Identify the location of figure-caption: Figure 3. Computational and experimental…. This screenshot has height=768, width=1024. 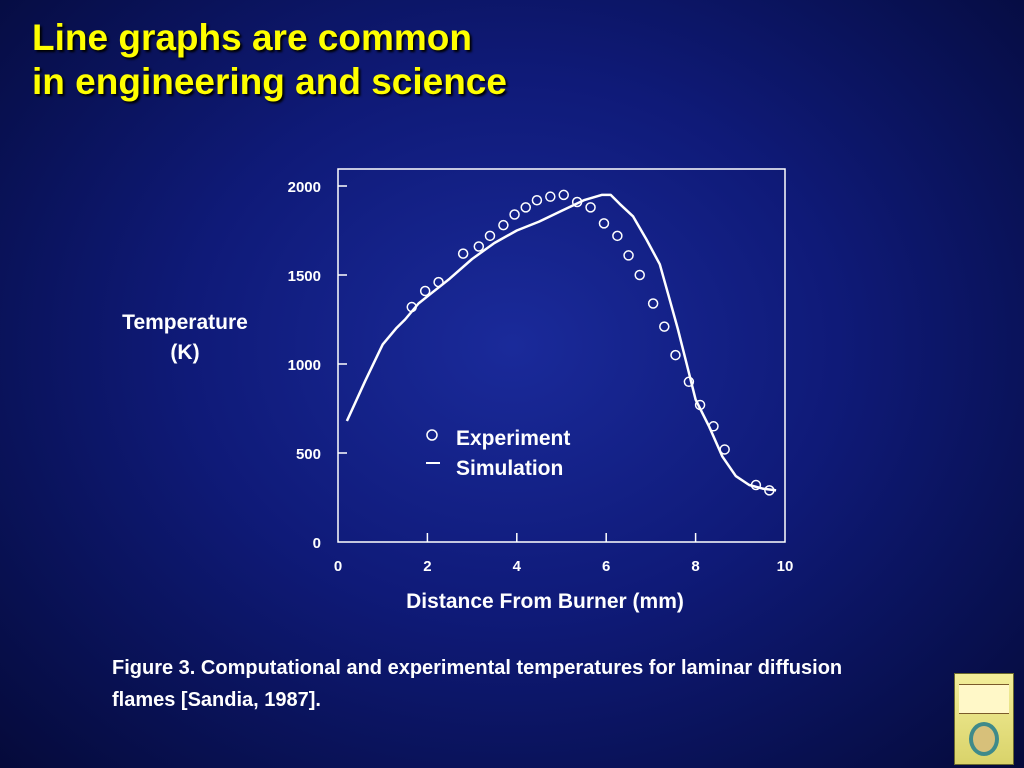
(477, 684).